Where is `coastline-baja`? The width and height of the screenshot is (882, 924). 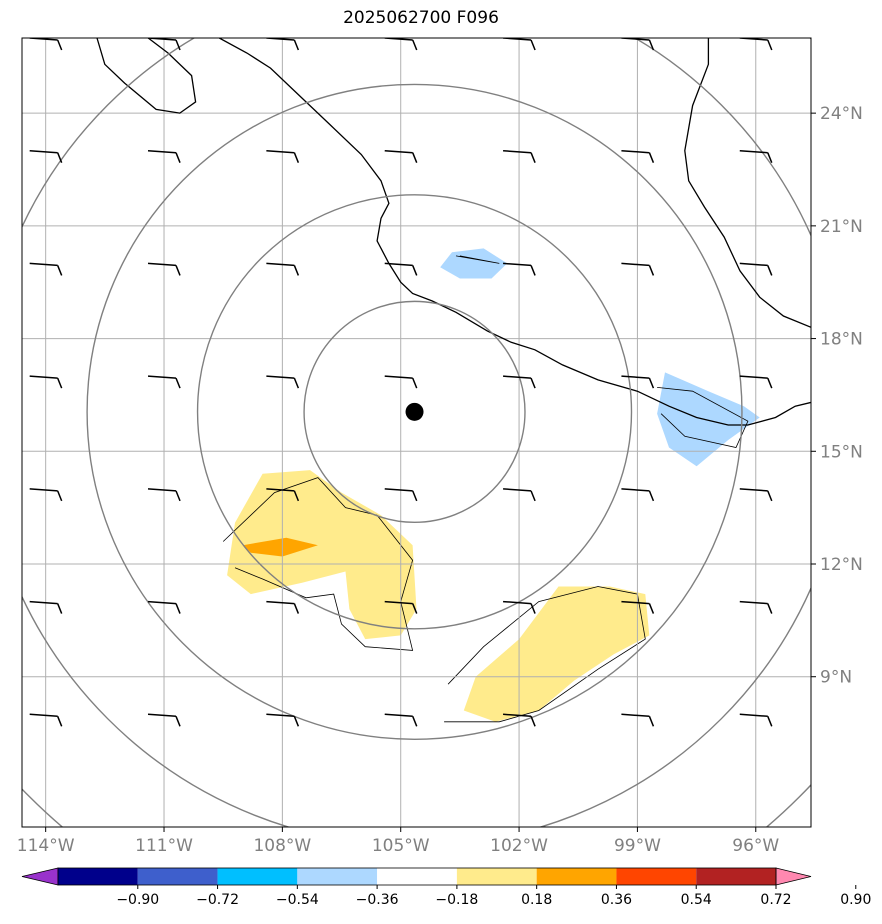 coastline-baja is located at coordinates (146, 76).